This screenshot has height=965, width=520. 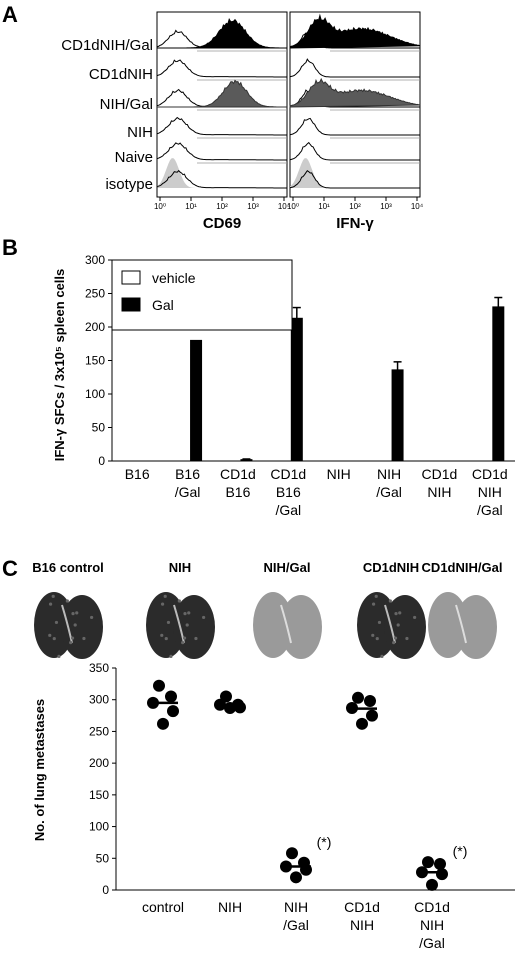 What do you see at coordinates (99, 668) in the screenshot?
I see `y-tick-label: 350` at bounding box center [99, 668].